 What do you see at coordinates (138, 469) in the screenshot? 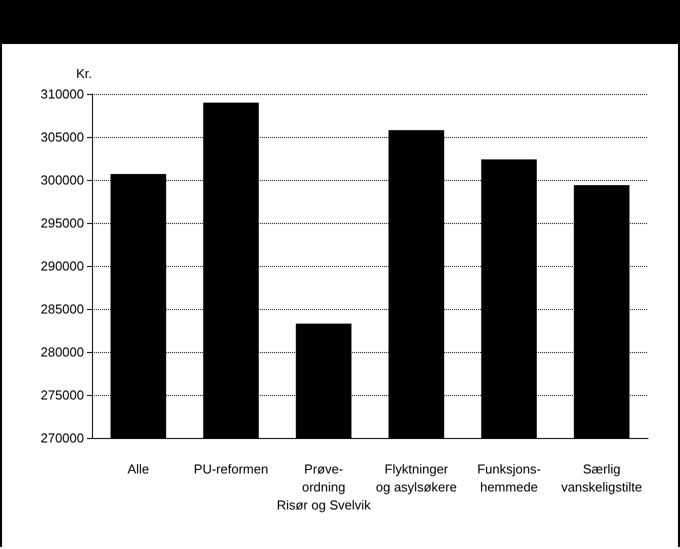
I see `x-tick-label: Alle` at bounding box center [138, 469].